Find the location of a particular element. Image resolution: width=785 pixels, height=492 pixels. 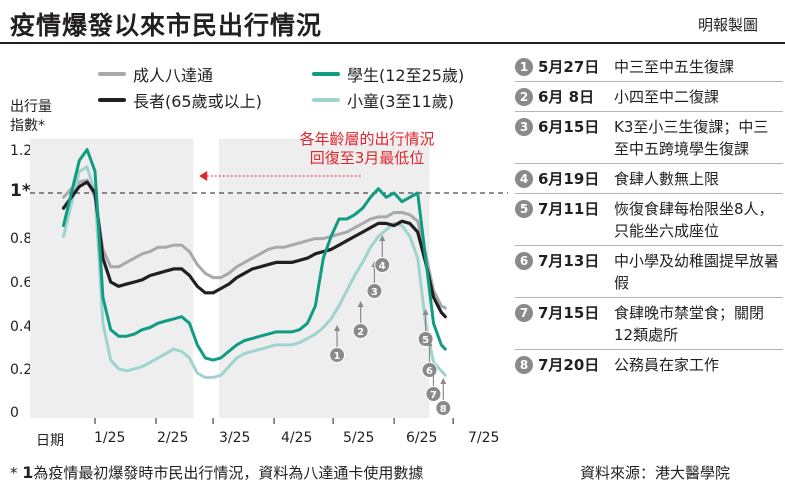

event-date: 5月27日 is located at coordinates (569, 67).